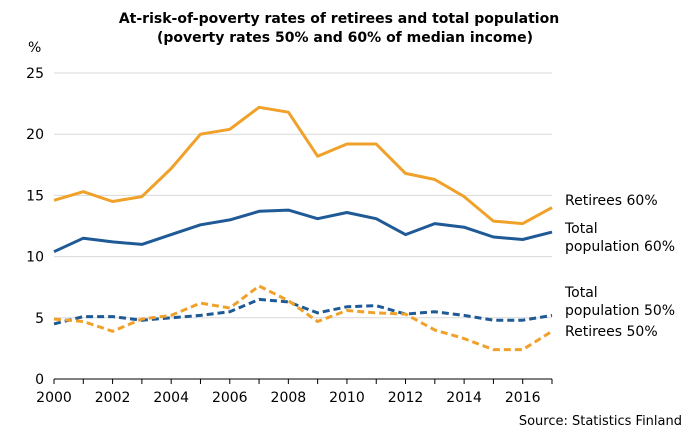 The width and height of the screenshot is (698, 441). What do you see at coordinates (620, 311) in the screenshot?
I see `series-label-total-population-50-line-2: population 50%` at bounding box center [620, 311].